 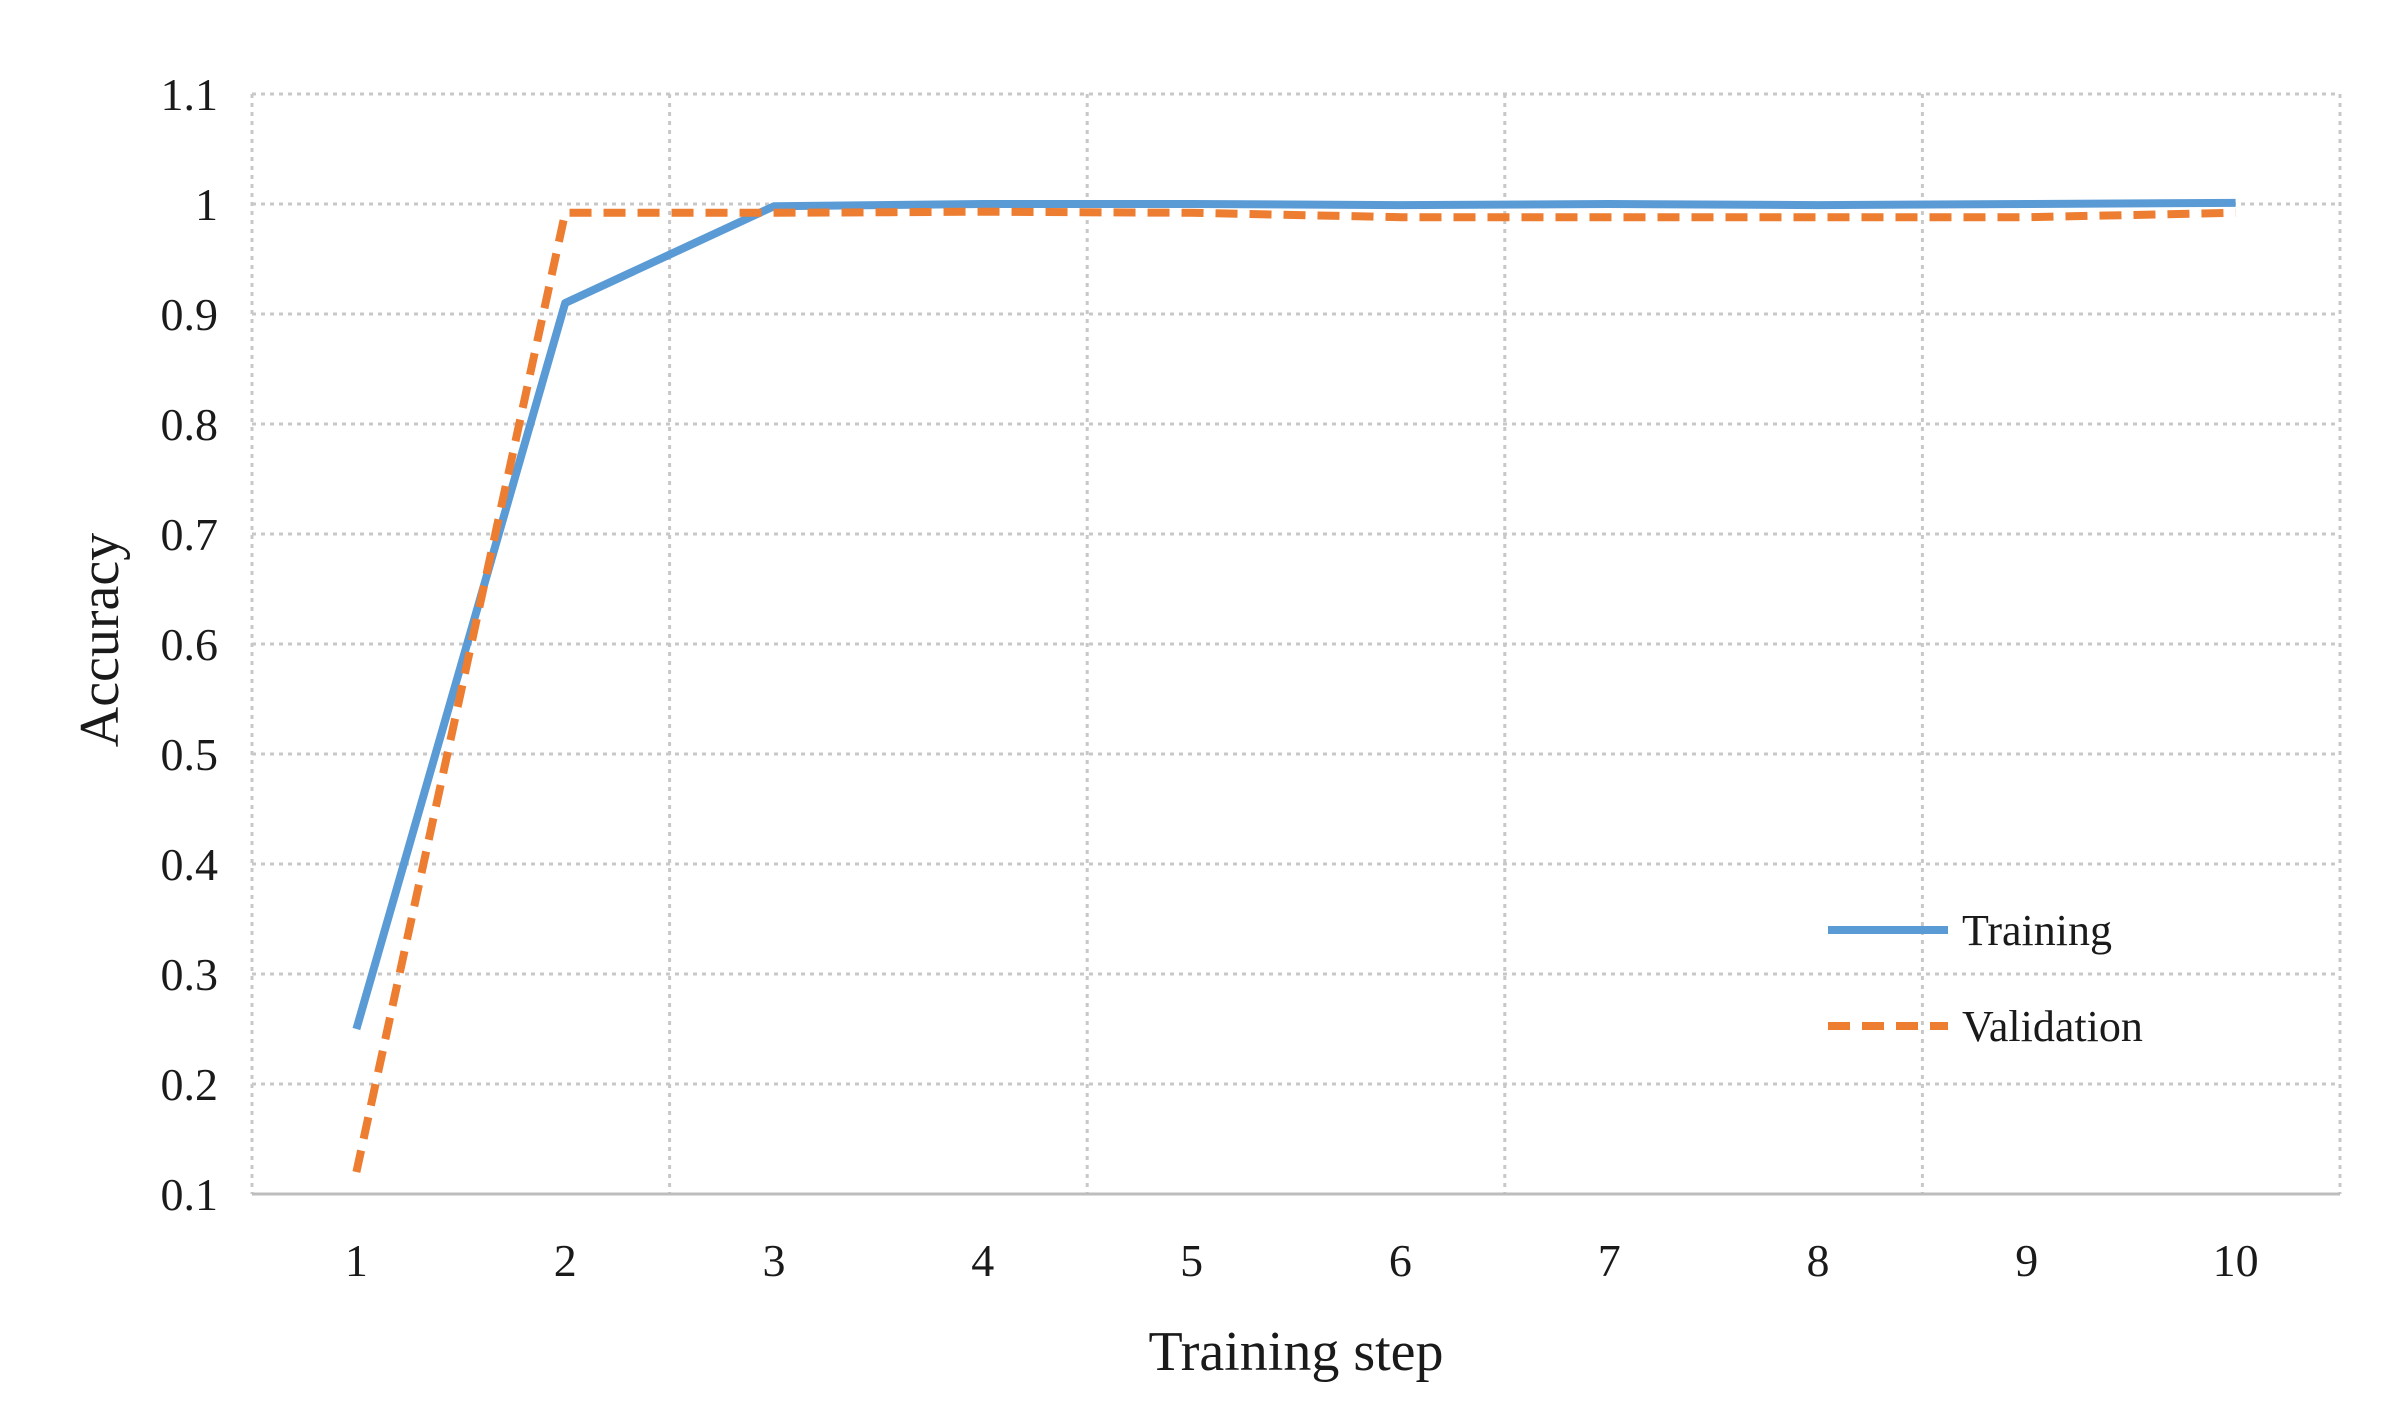 What do you see at coordinates (190, 974) in the screenshot?
I see `y-tick-label: 0.3` at bounding box center [190, 974].